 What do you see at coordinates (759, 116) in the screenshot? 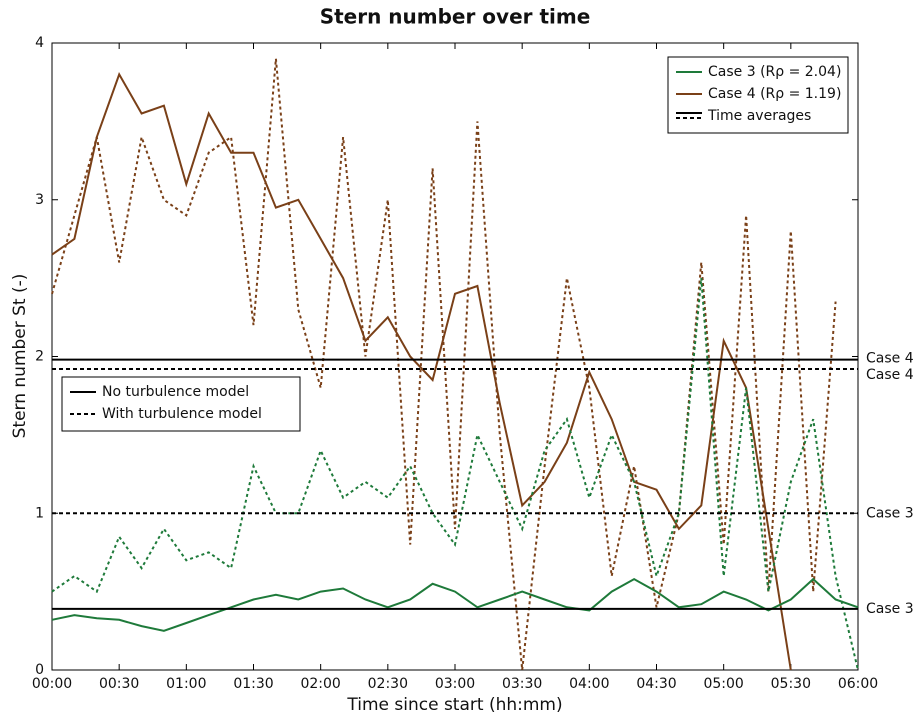
I see `legend-label: Time averages` at bounding box center [759, 116].